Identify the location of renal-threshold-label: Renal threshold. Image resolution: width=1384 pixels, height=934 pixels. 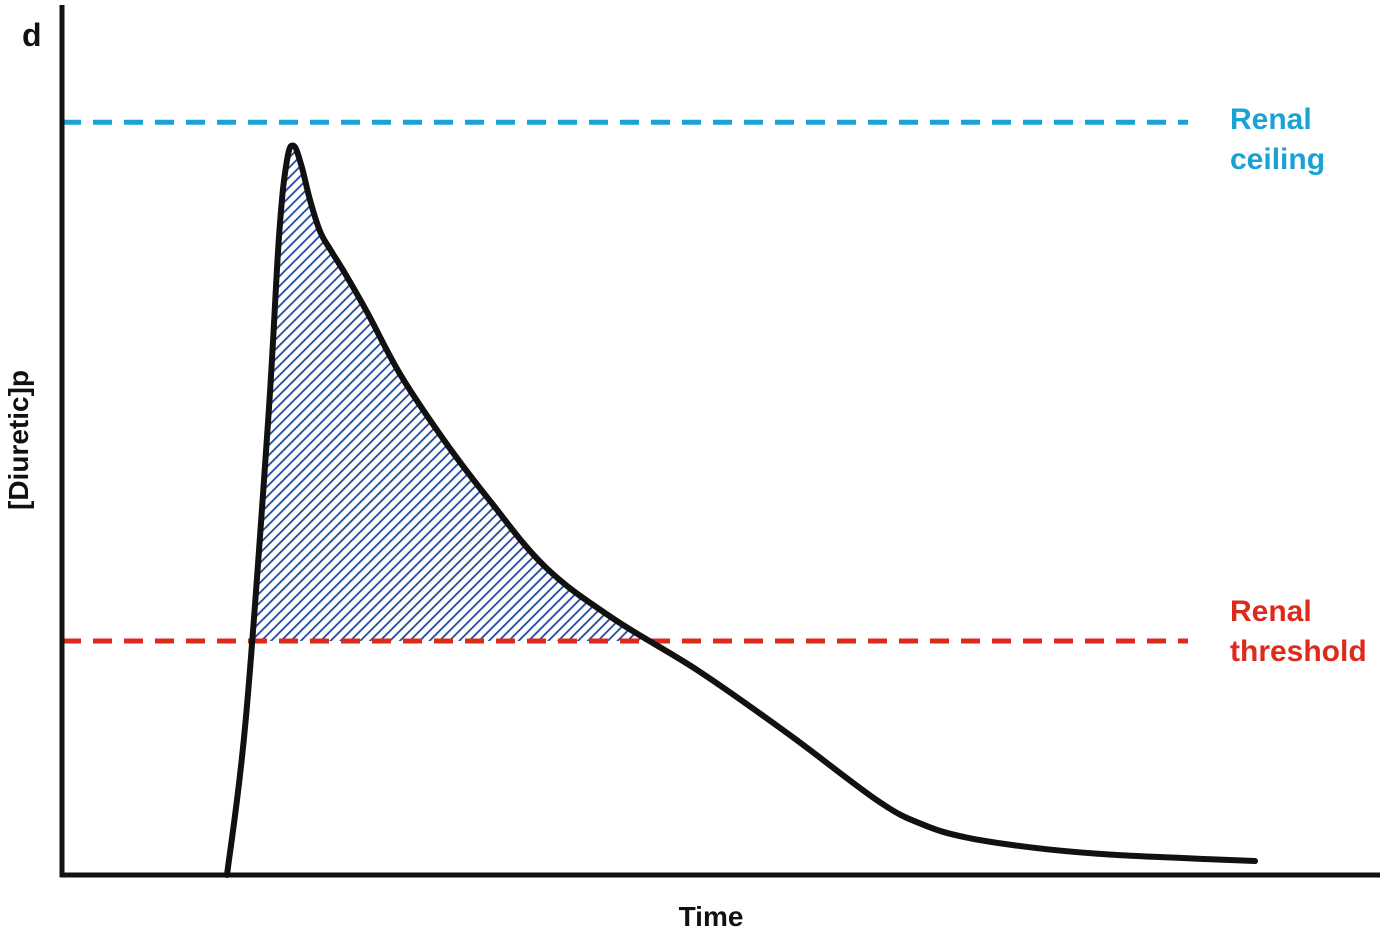
(1298, 631).